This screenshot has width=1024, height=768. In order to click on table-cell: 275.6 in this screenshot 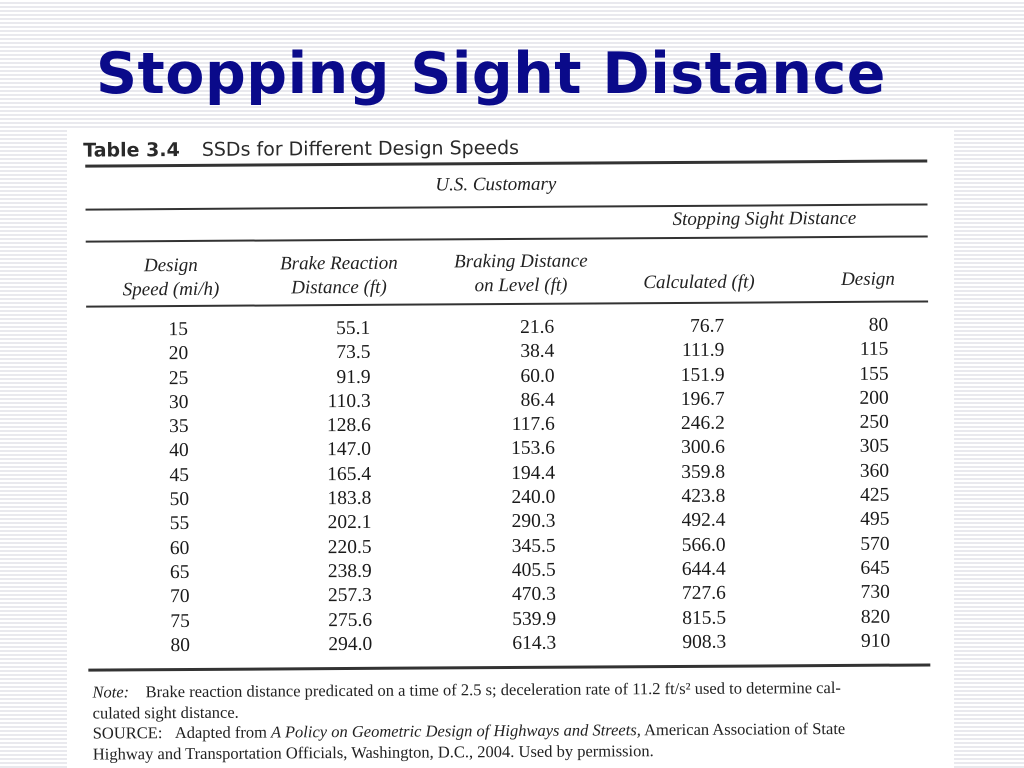, I will do `click(350, 620)`.